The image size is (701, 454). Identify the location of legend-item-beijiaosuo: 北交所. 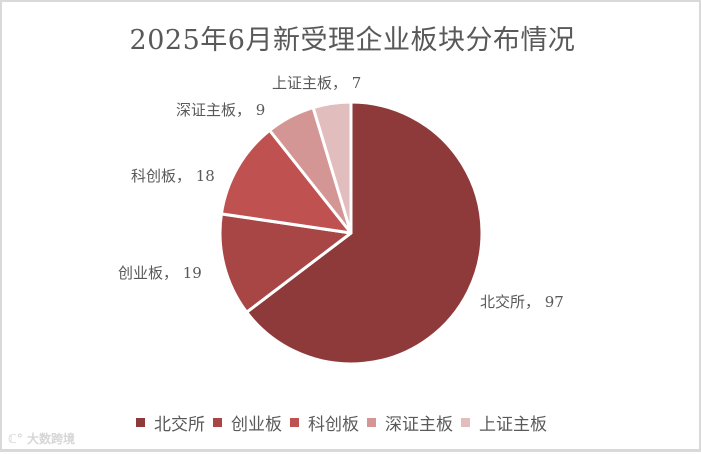
(170, 422).